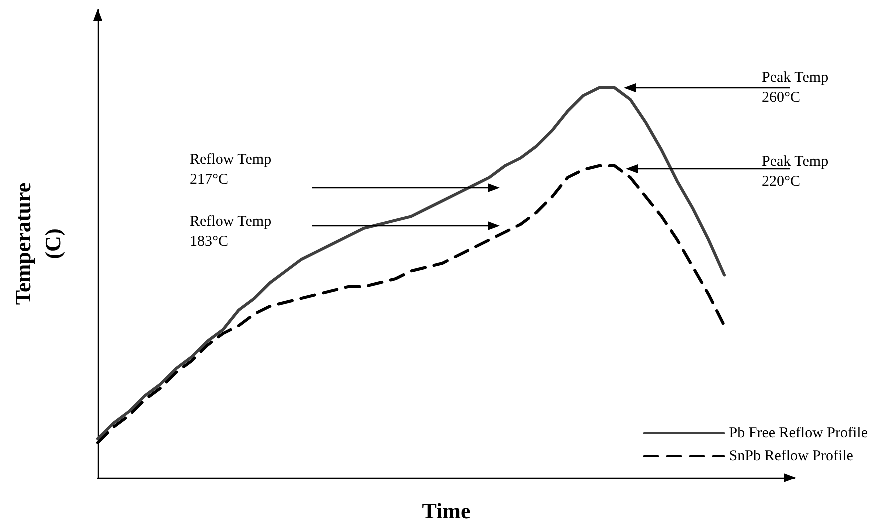  Describe the element at coordinates (231, 232) in the screenshot. I see `annotation: Reflow Temp 183°C` at that location.